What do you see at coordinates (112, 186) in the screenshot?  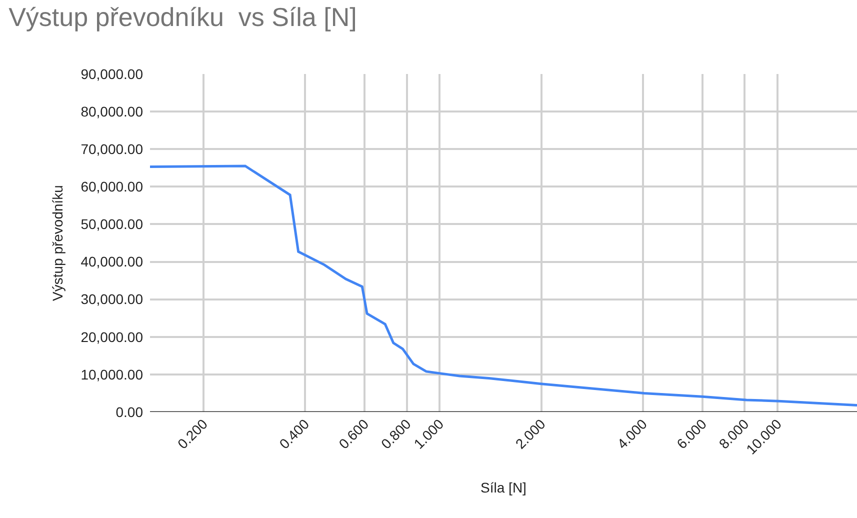 I see `y-tick-label: 60,000.00` at bounding box center [112, 186].